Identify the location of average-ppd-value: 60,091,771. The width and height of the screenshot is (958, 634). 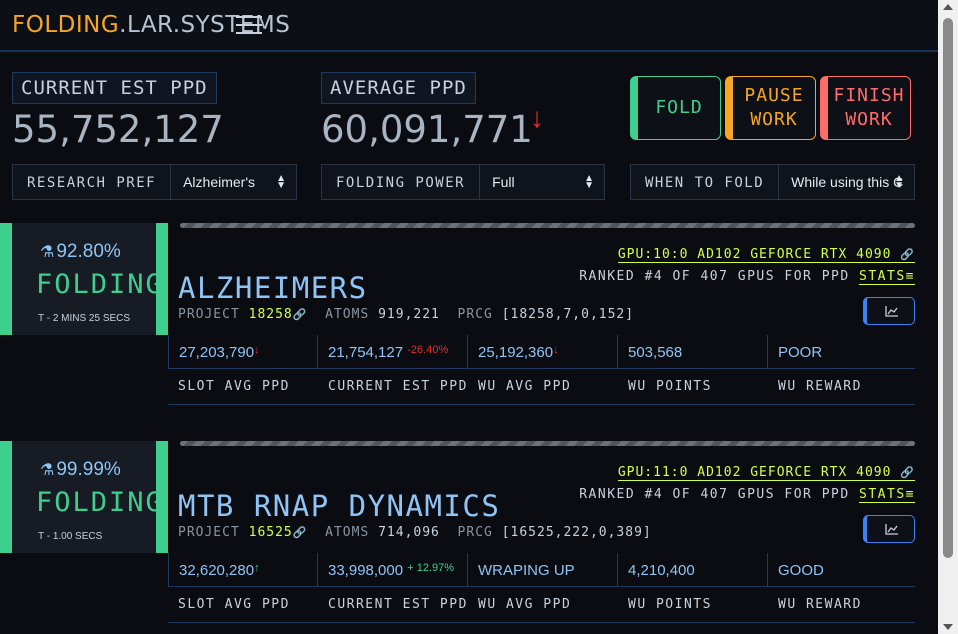
(427, 129).